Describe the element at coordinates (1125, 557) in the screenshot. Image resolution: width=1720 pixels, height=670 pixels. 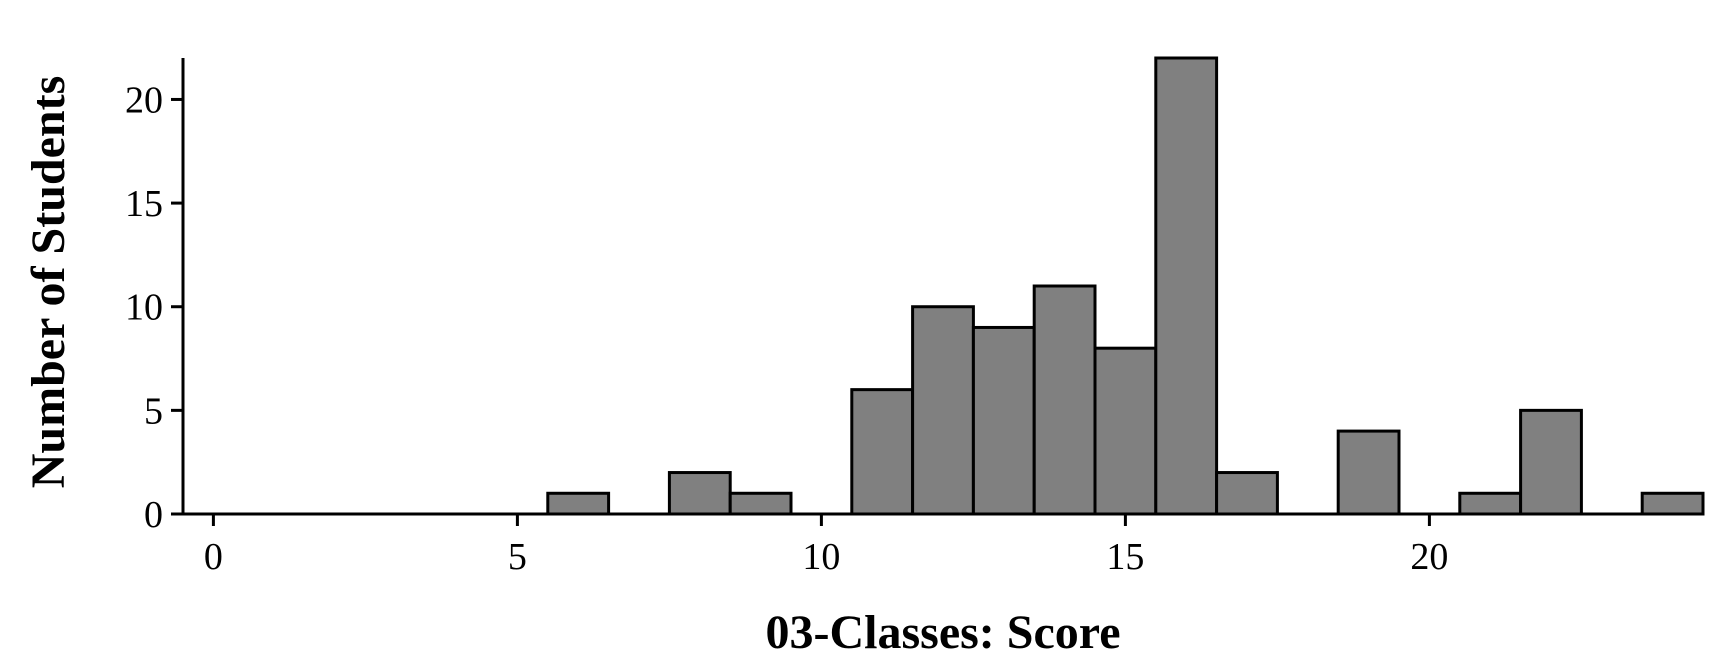
I see `x-tick-label: 15` at that location.